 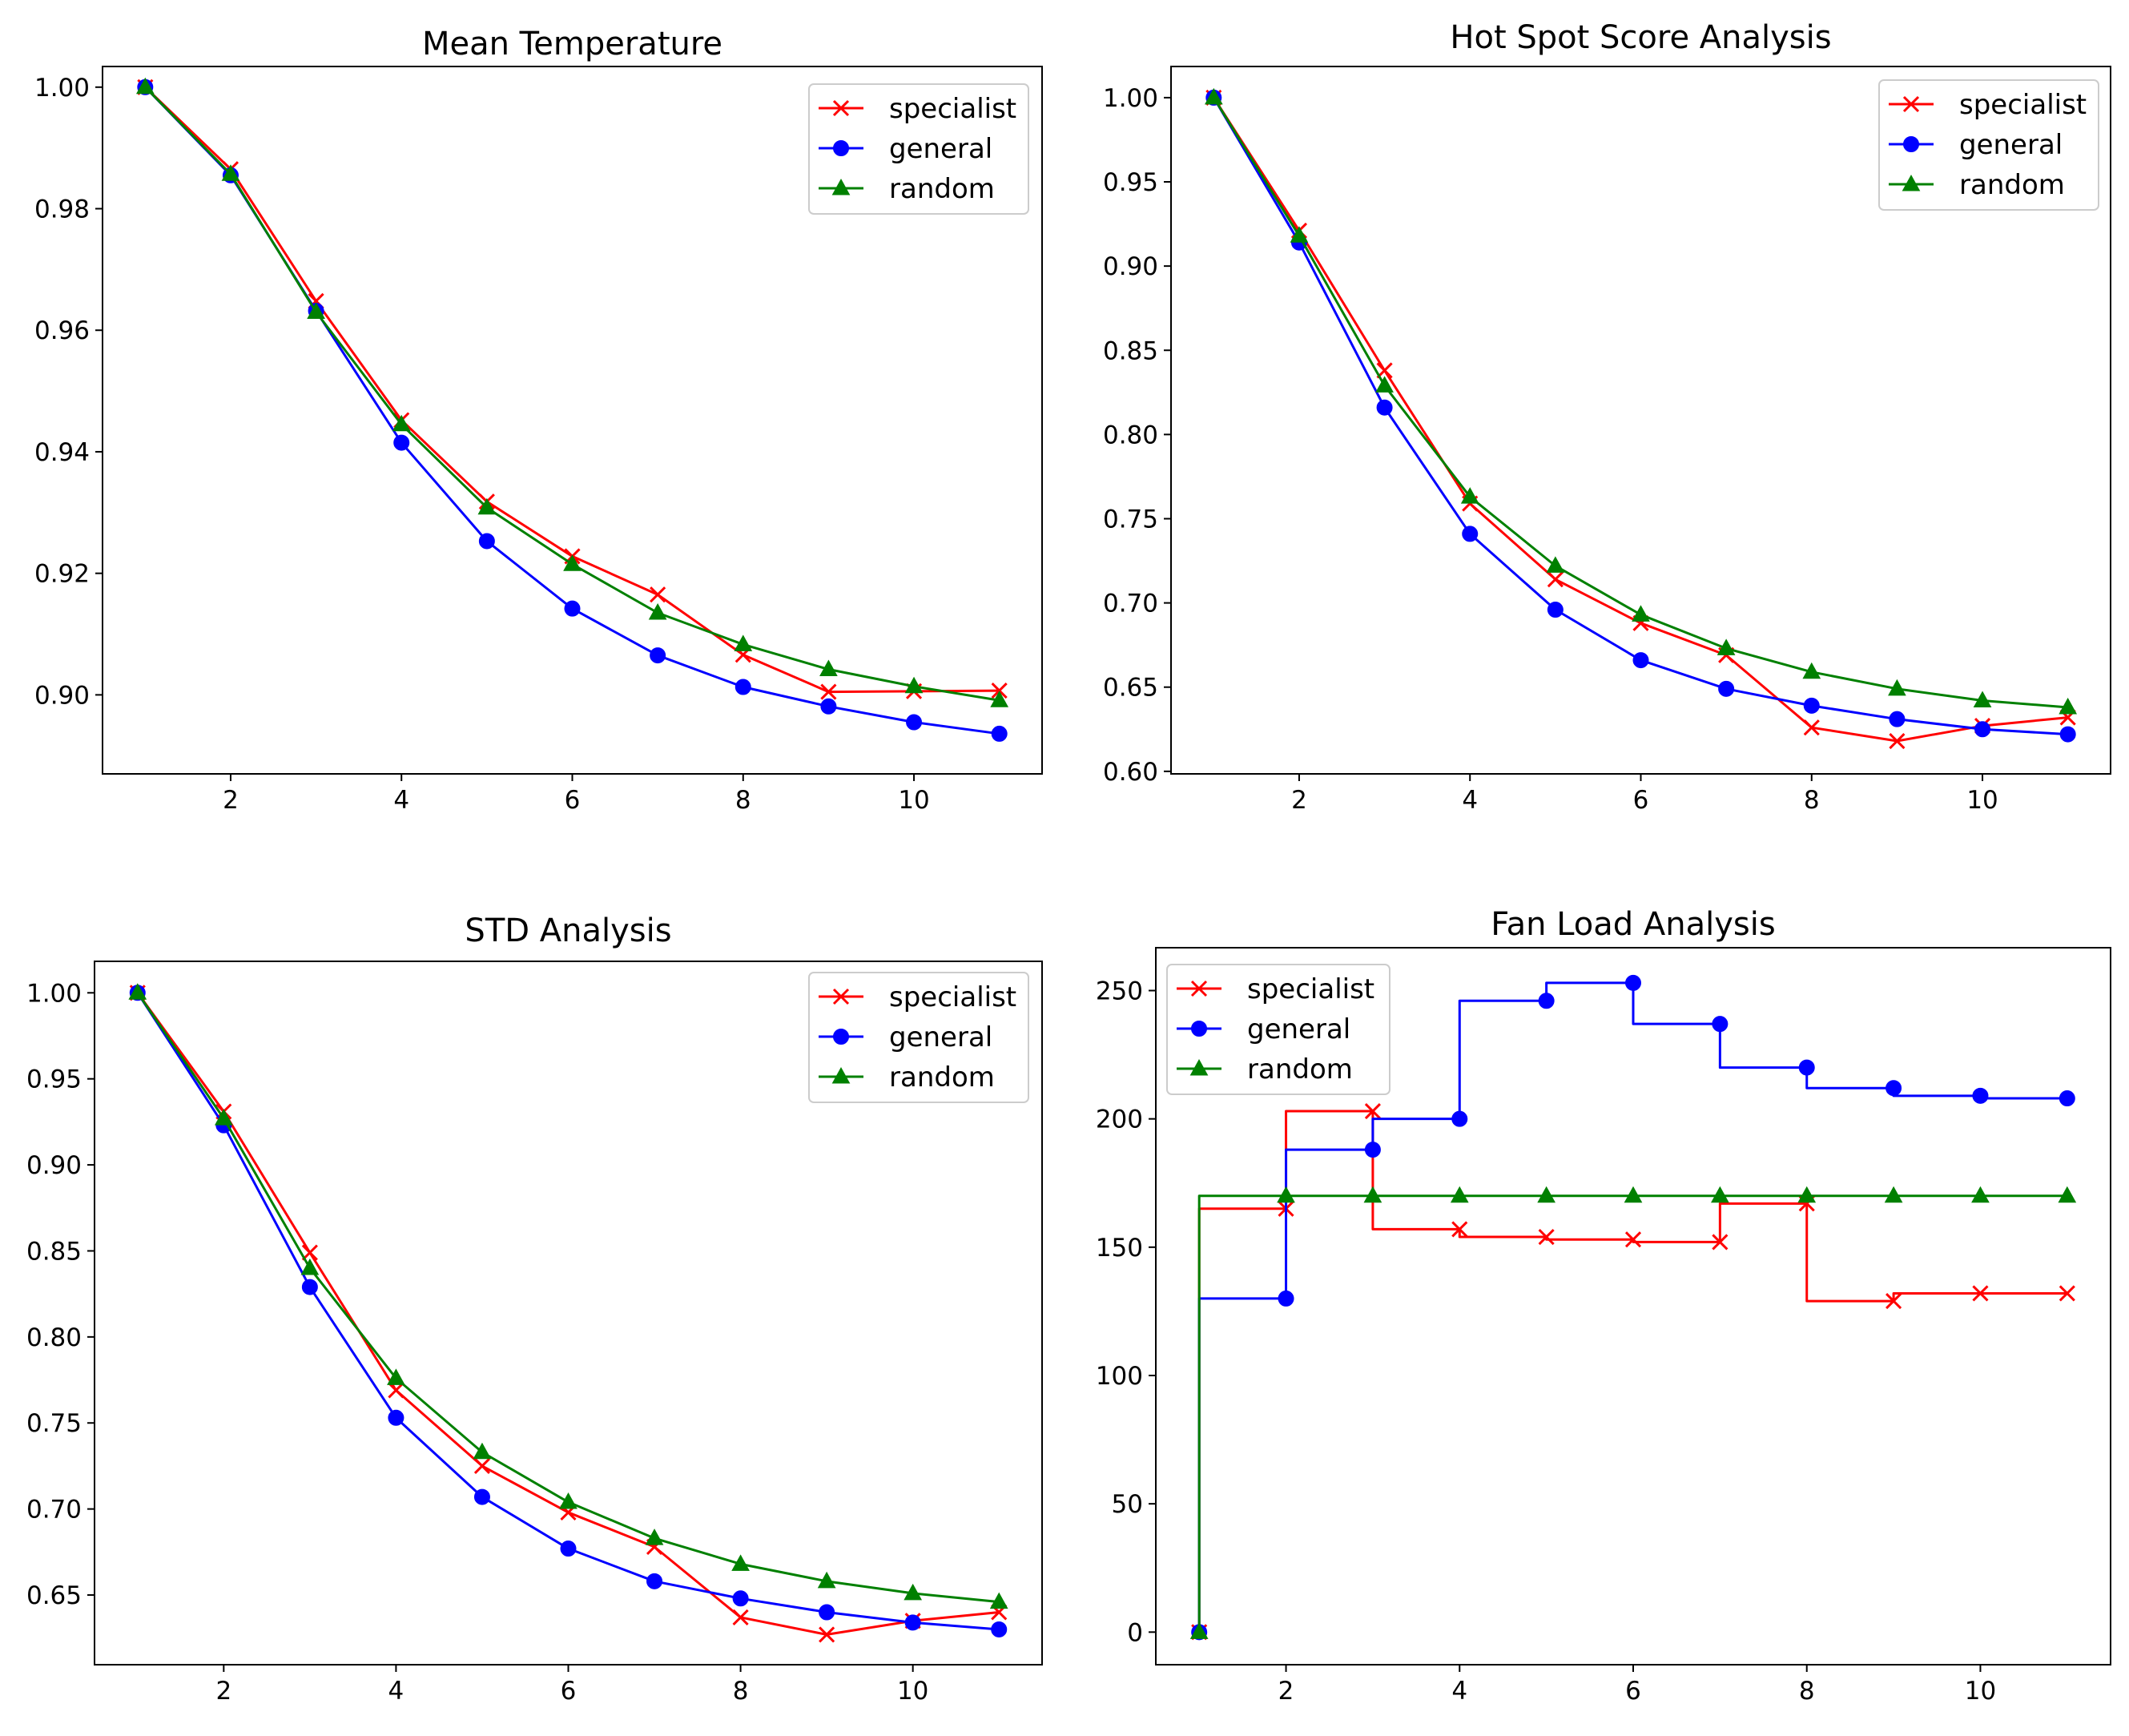 I want to click on y-tick-label: 100, so click(x=1119, y=1376).